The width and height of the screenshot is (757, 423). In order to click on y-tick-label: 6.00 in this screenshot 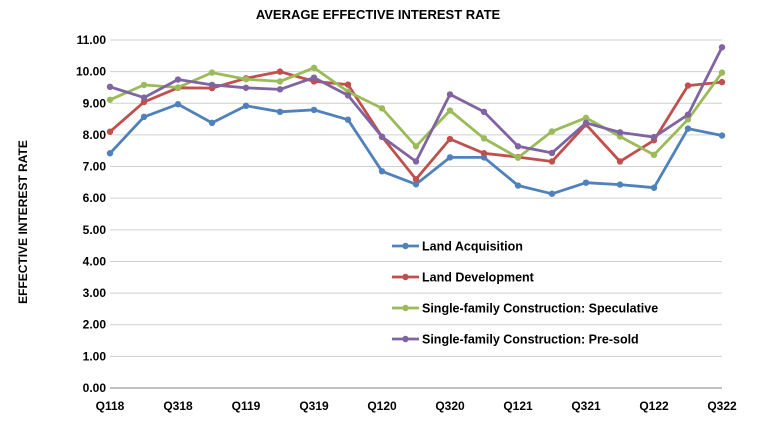, I will do `click(95, 198)`.